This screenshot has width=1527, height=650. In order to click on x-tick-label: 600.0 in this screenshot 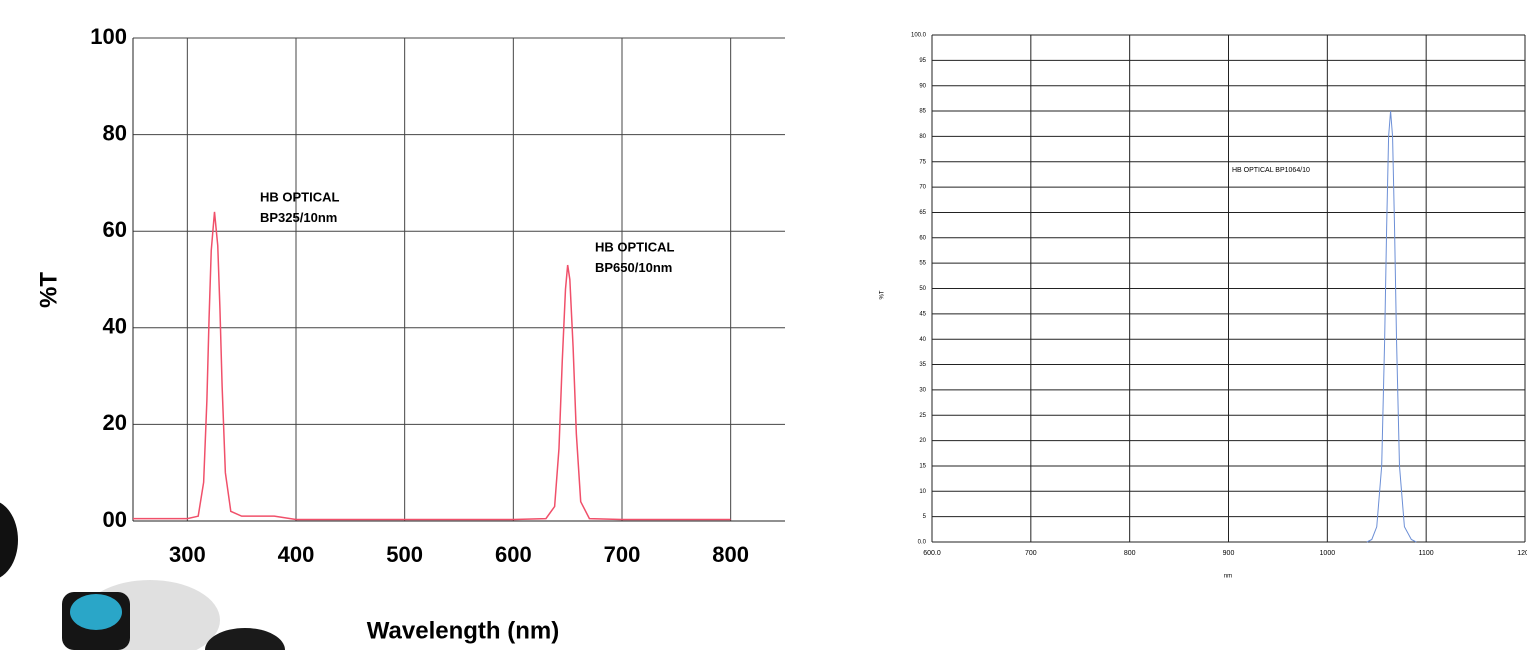, I will do `click(932, 553)`.